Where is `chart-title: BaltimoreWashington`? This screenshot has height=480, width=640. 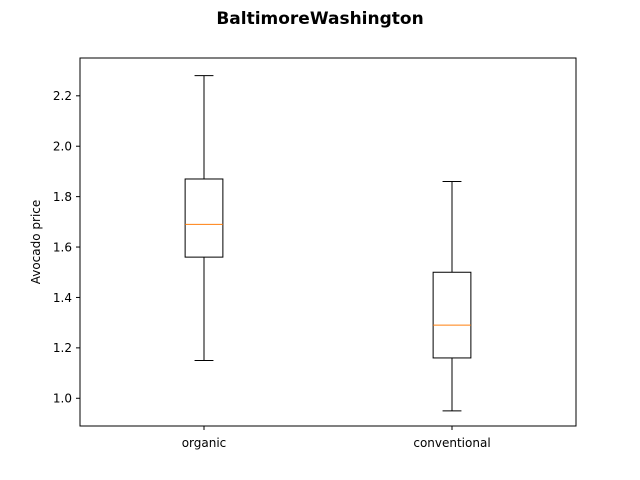 chart-title: BaltimoreWashington is located at coordinates (319, 19).